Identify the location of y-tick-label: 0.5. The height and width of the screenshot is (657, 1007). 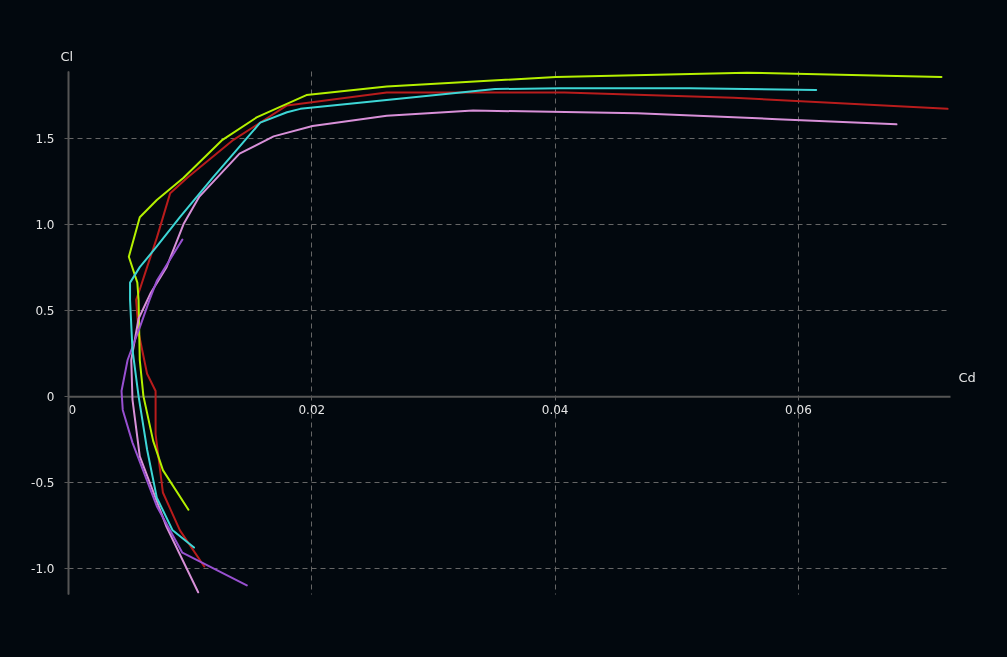
(45, 310).